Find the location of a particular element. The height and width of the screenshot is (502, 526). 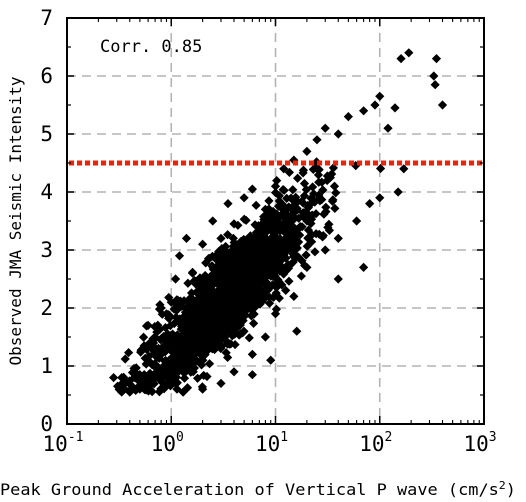

x-tick-exponent: 3 is located at coordinates (493, 437).